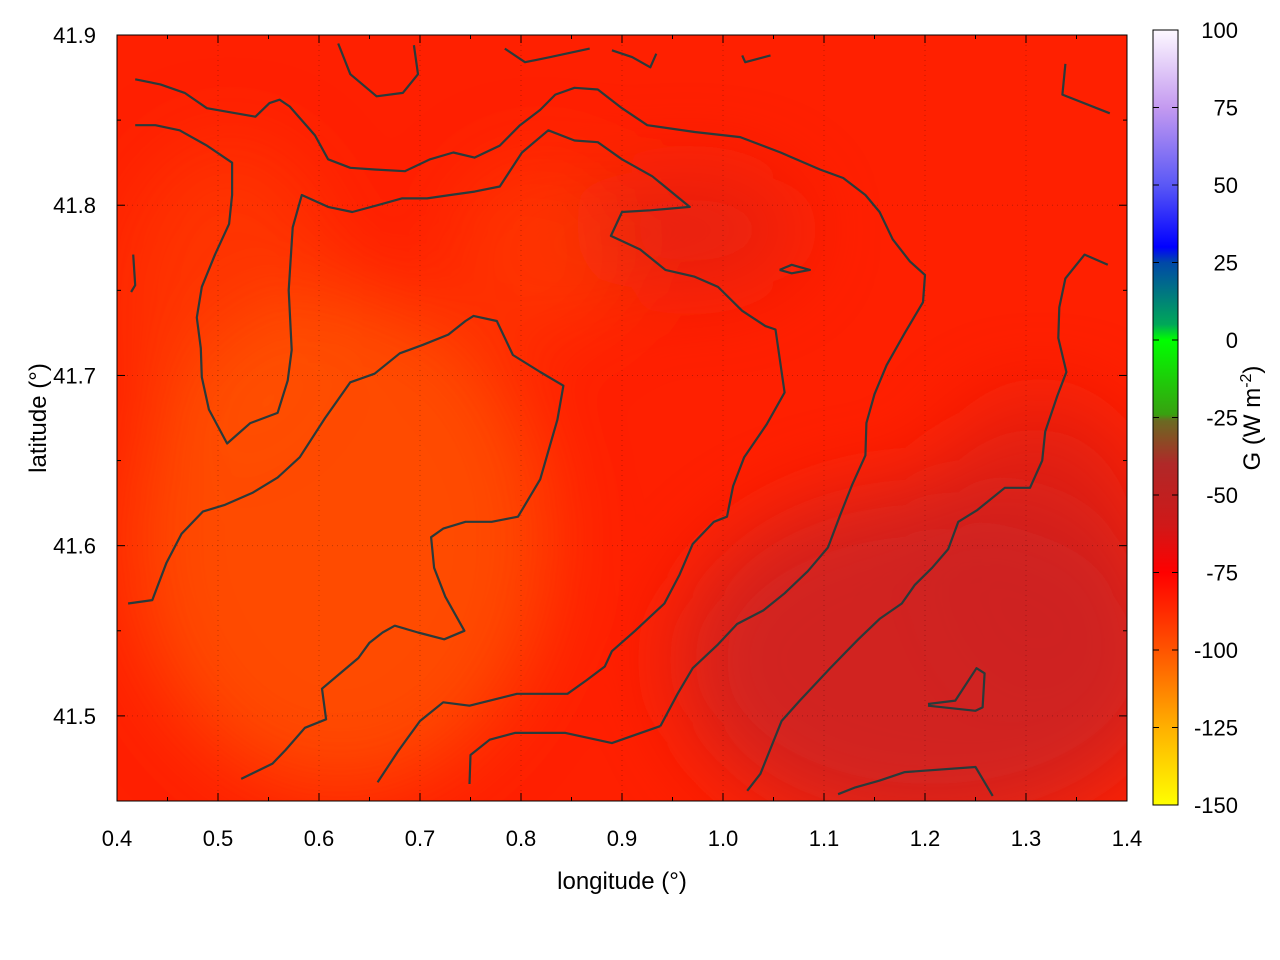  I want to click on colorbar-label: G (W m-2), so click(1252, 418).